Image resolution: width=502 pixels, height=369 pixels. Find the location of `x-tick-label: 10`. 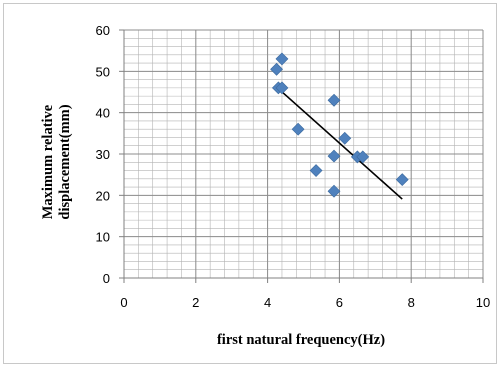

x-tick-label: 10 is located at coordinates (483, 302).